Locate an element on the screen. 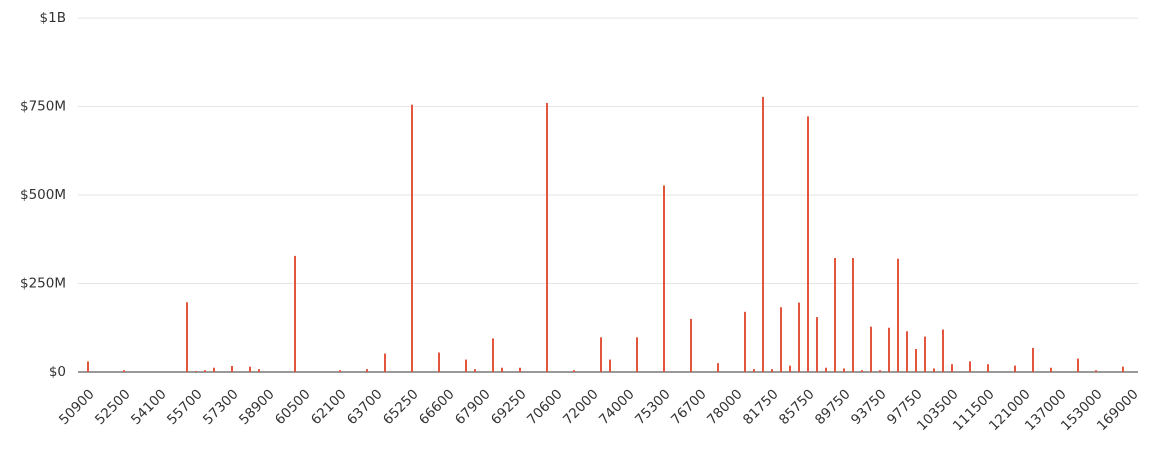  x-tick-label: 57300 is located at coordinates (221, 407).